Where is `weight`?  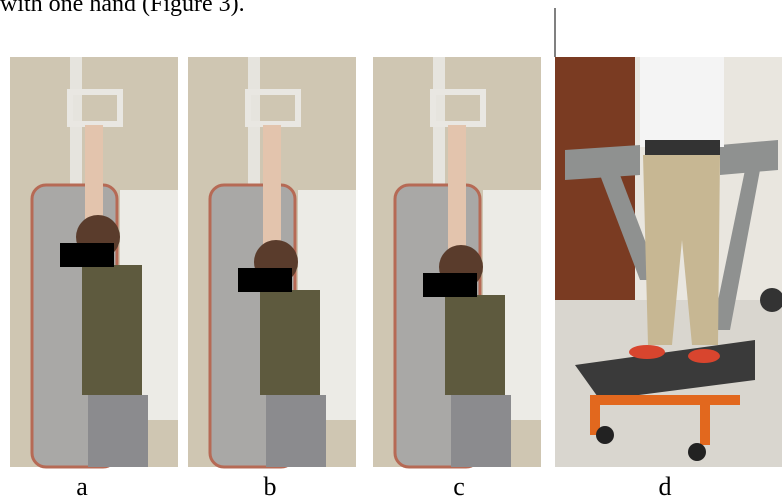 weight is located at coordinates (771, 300).